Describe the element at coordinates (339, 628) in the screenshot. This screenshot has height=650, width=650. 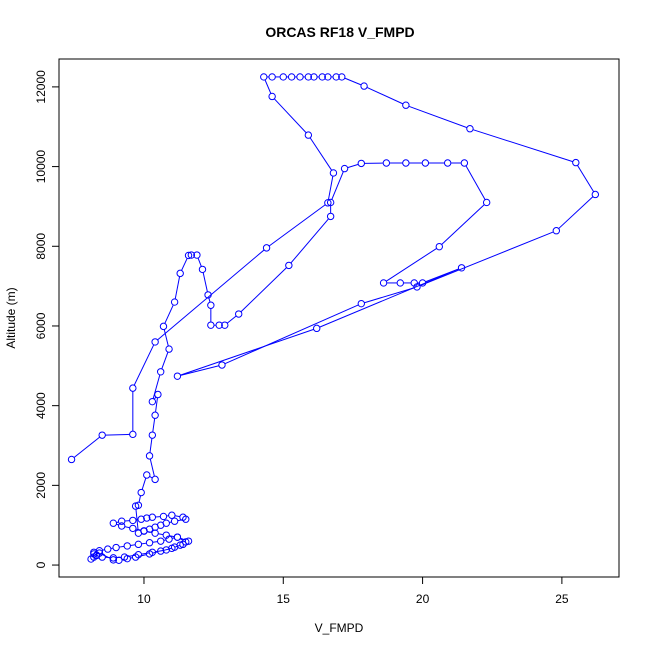
I see `x-axis-label: V_FMPD` at that location.